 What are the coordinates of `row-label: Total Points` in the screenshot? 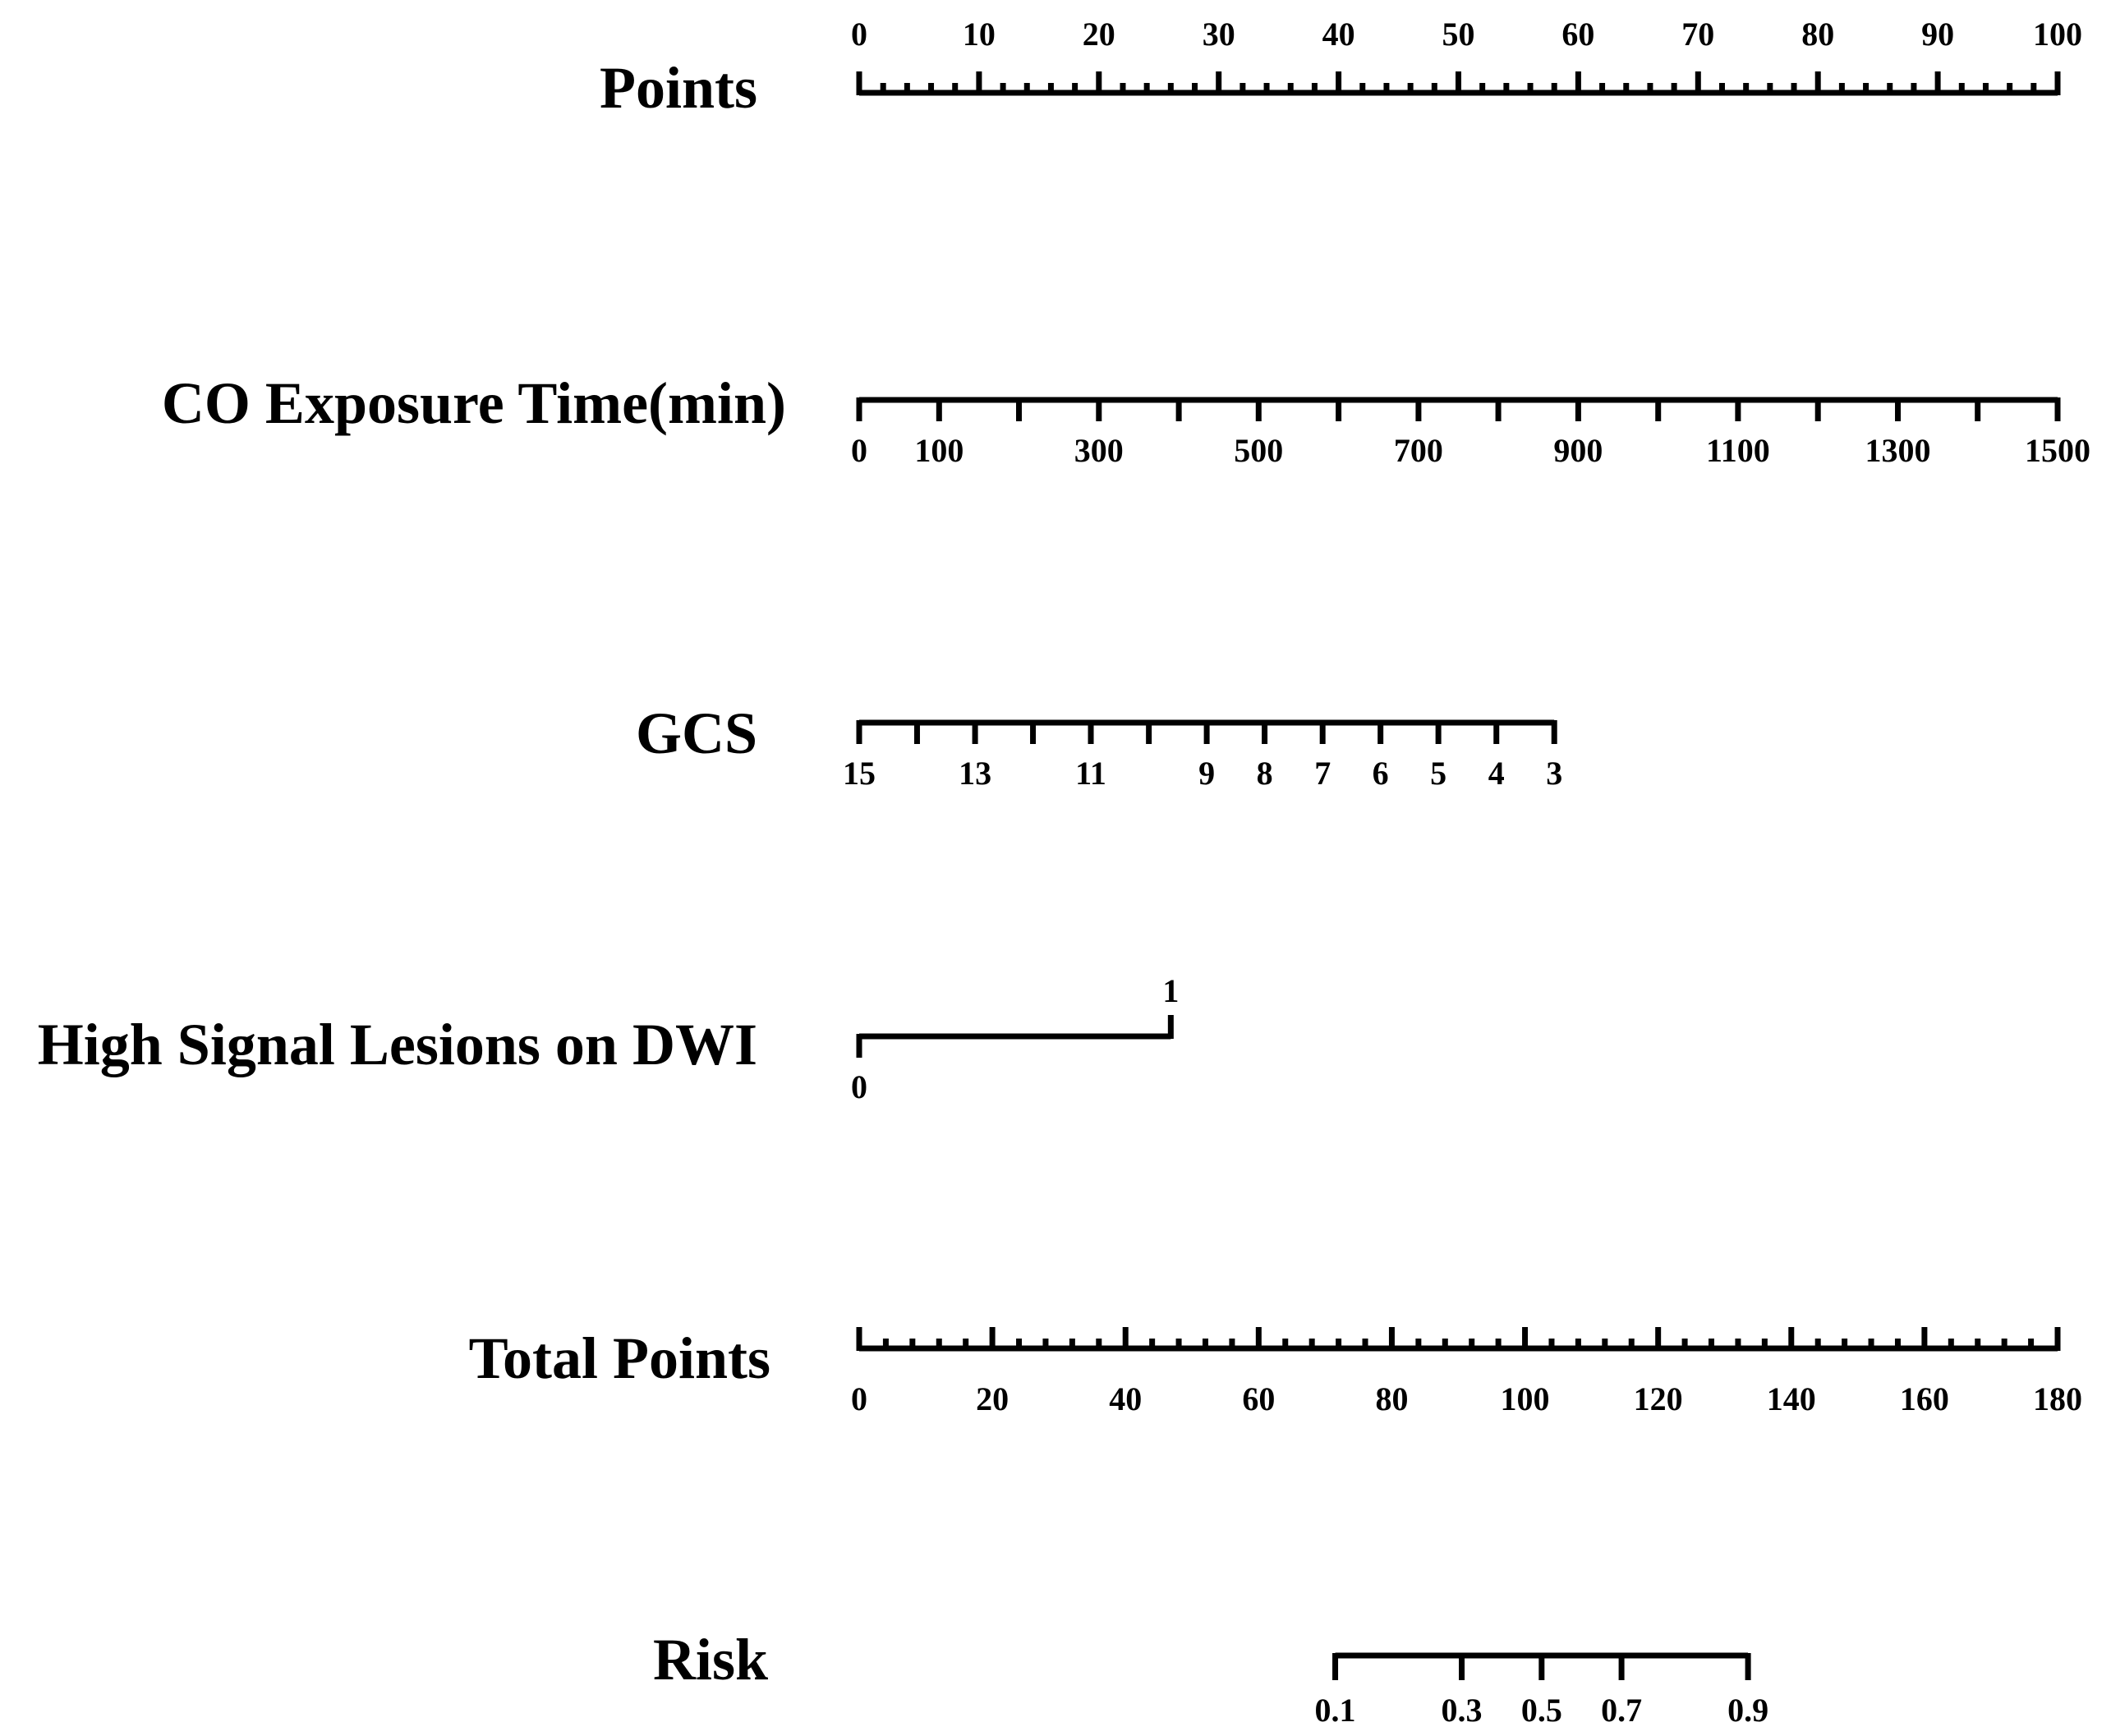 It's located at (619, 1358).